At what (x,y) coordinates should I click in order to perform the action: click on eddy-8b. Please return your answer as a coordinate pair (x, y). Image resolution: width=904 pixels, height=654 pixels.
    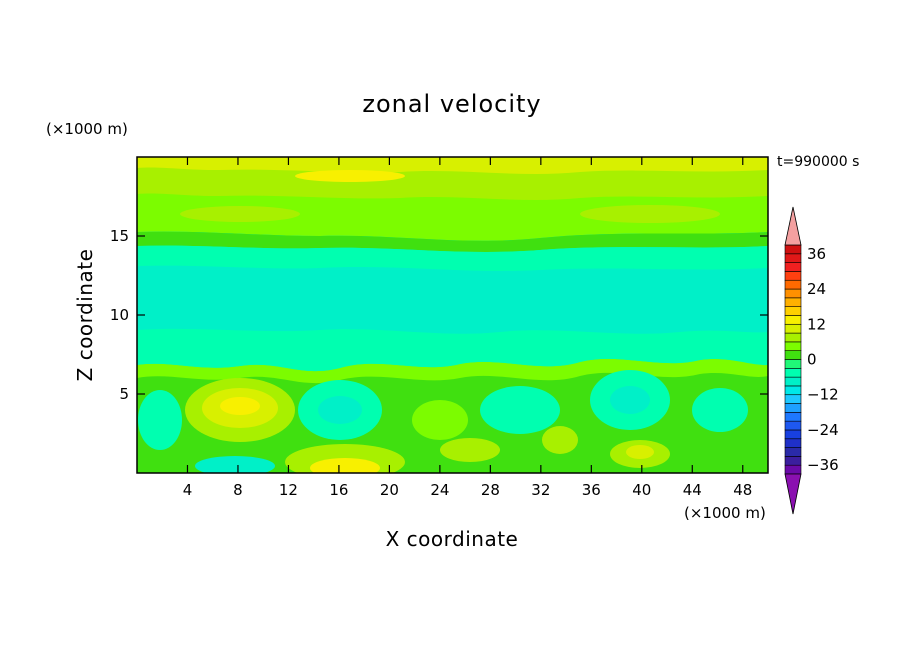
    Looking at the image, I should click on (630, 400).